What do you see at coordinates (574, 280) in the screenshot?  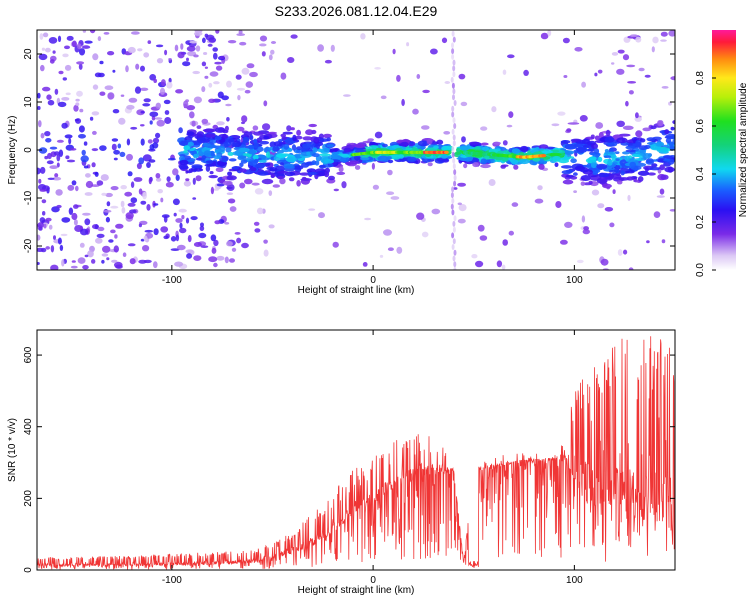 I see `spectrogram-xtick-label: 100` at bounding box center [574, 280].